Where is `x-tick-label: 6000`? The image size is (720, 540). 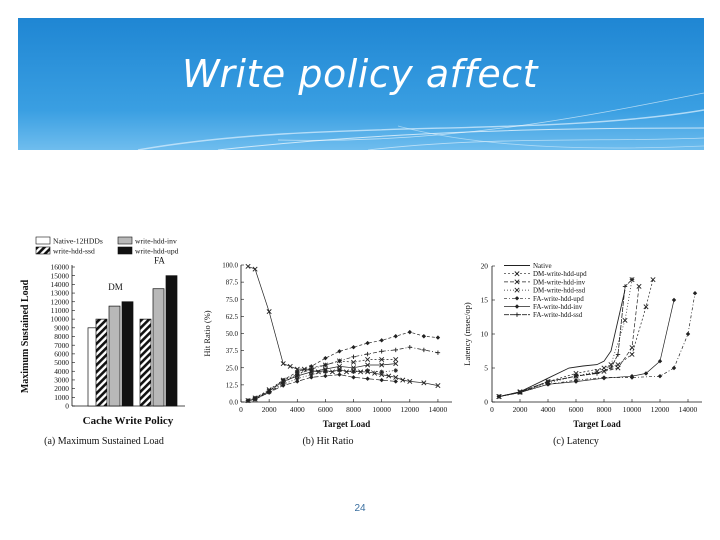 x-tick-label: 6000 is located at coordinates (576, 409).